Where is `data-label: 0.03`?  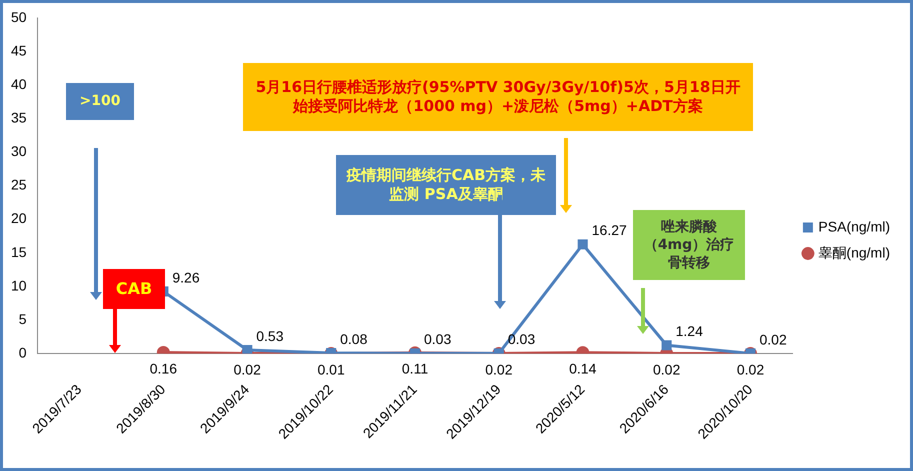
data-label: 0.03 is located at coordinates (438, 339).